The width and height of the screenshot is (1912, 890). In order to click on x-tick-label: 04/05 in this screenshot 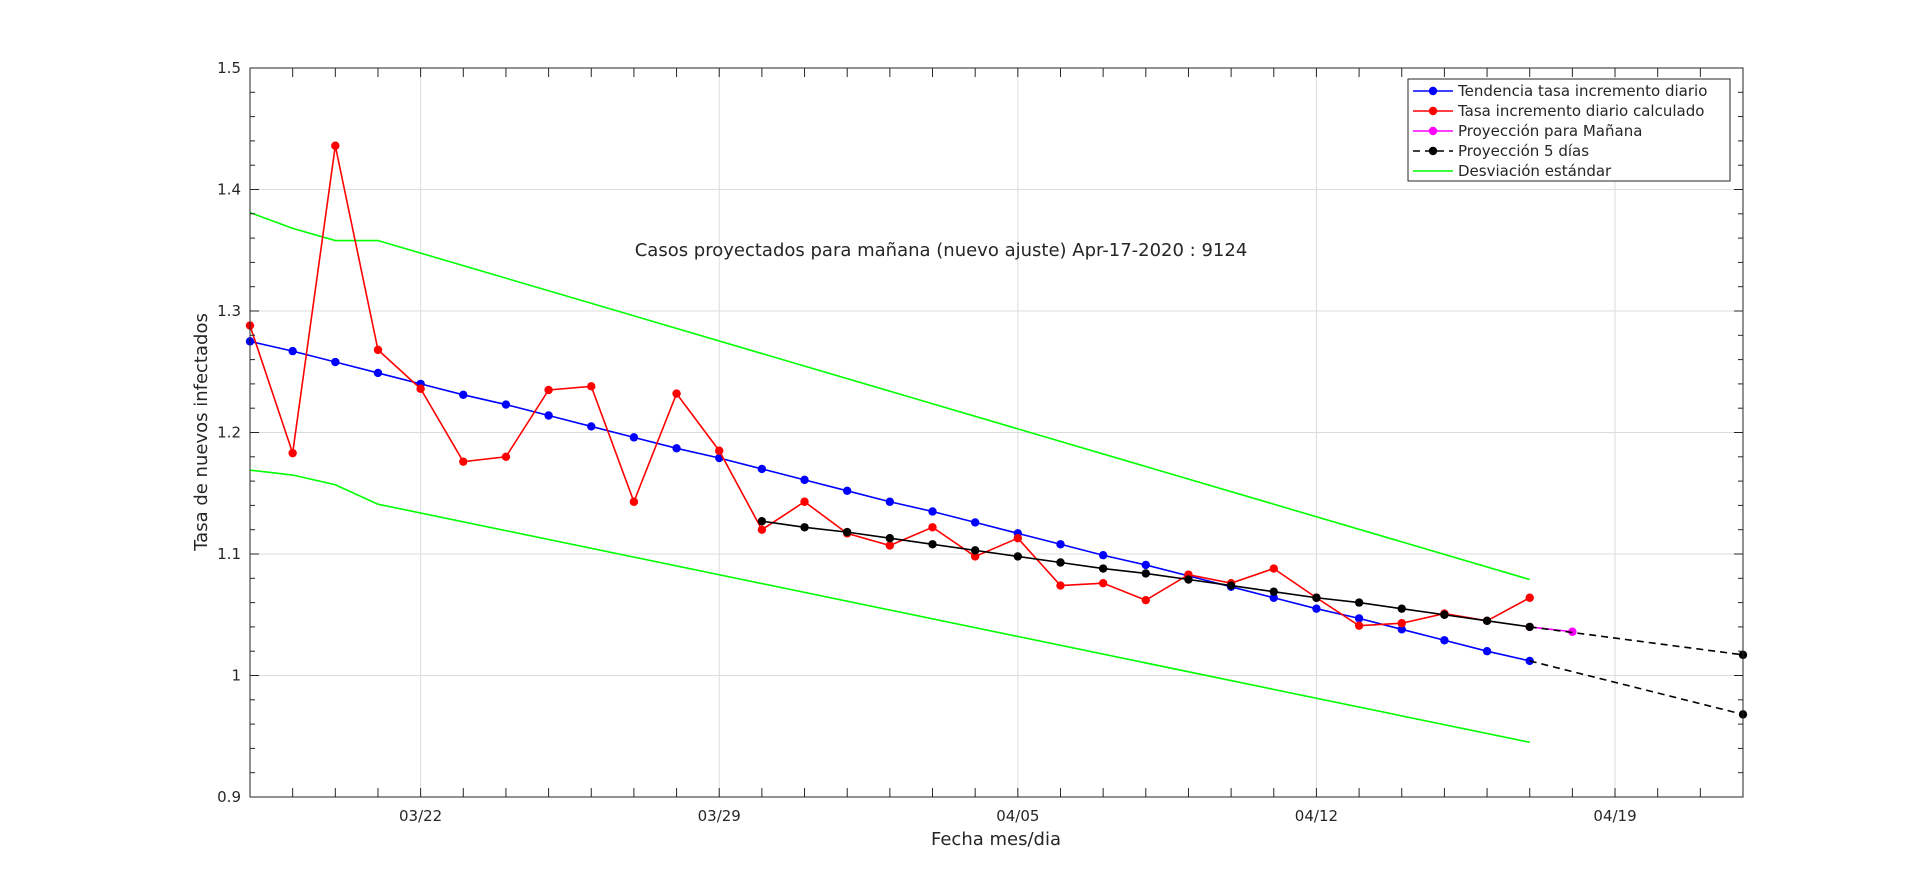, I will do `click(1017, 816)`.